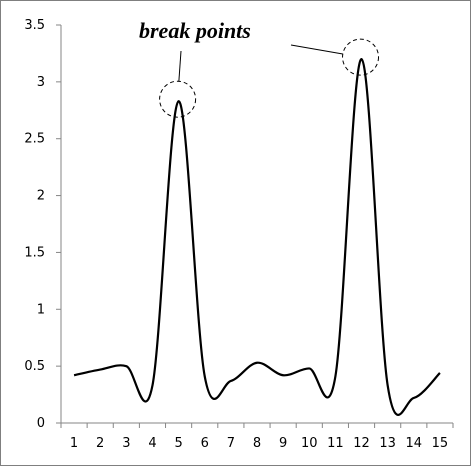  Describe the element at coordinates (42, 224) in the screenshot. I see `y-axis-ticks: 0 0.5 1 1.5 2 2.5 3 3.5` at that location.